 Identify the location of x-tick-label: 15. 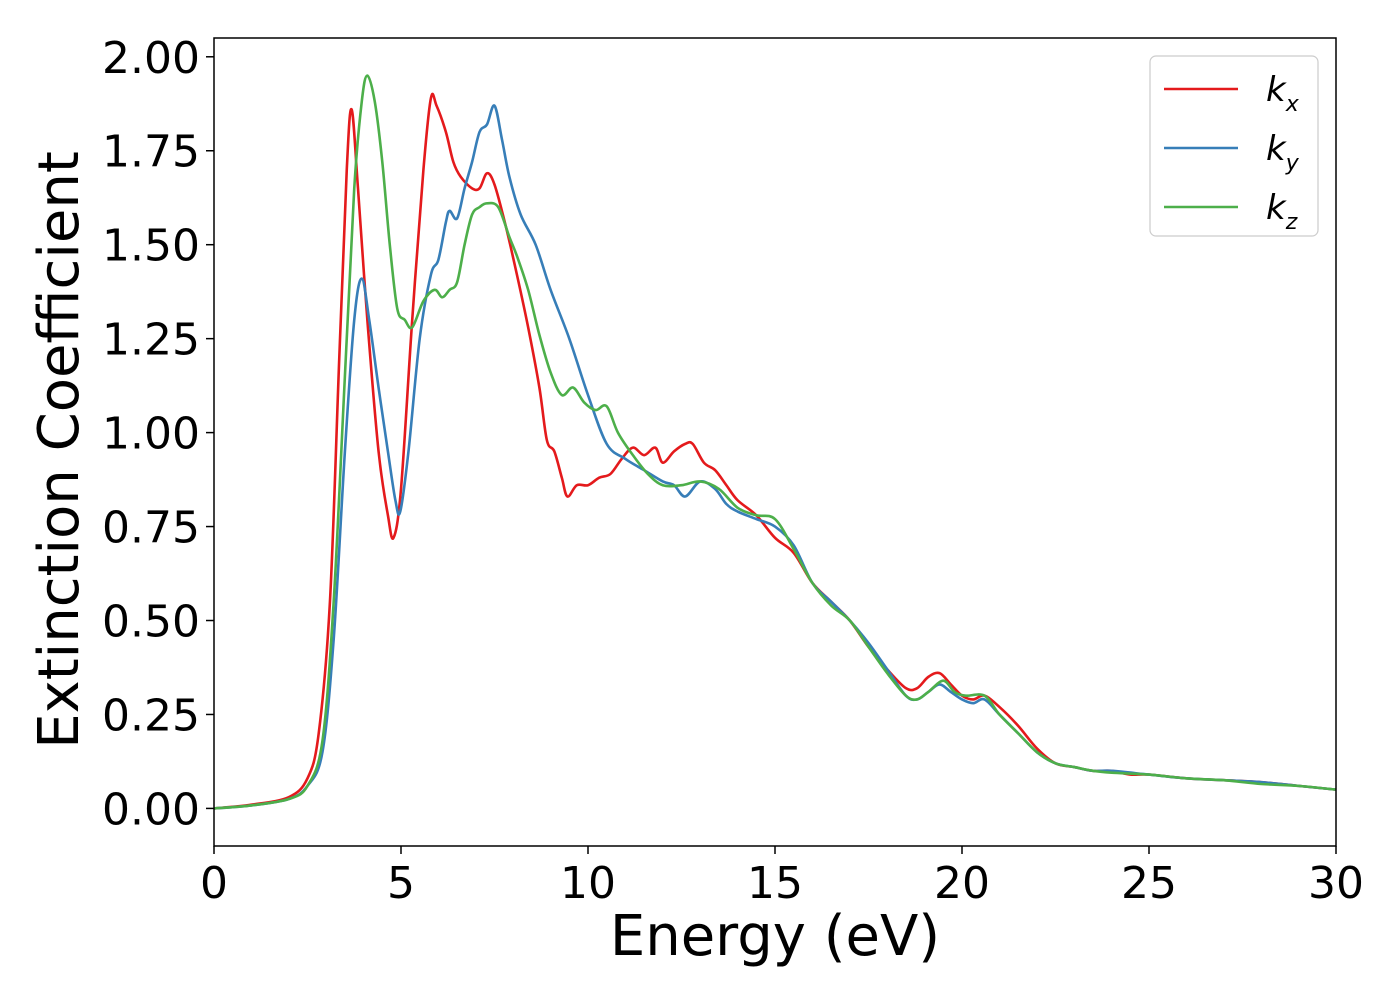
(775, 883).